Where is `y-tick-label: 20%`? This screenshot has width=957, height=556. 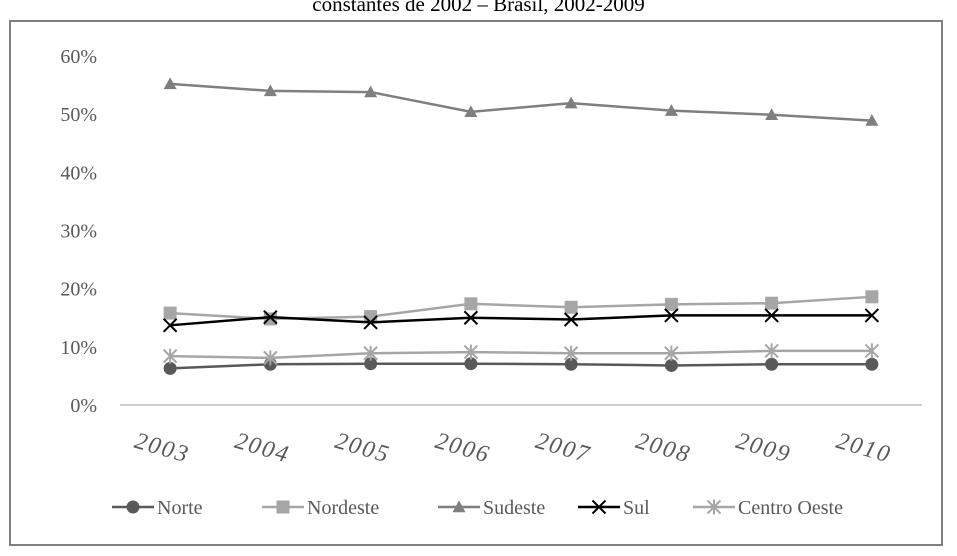
y-tick-label: 20% is located at coordinates (78, 290).